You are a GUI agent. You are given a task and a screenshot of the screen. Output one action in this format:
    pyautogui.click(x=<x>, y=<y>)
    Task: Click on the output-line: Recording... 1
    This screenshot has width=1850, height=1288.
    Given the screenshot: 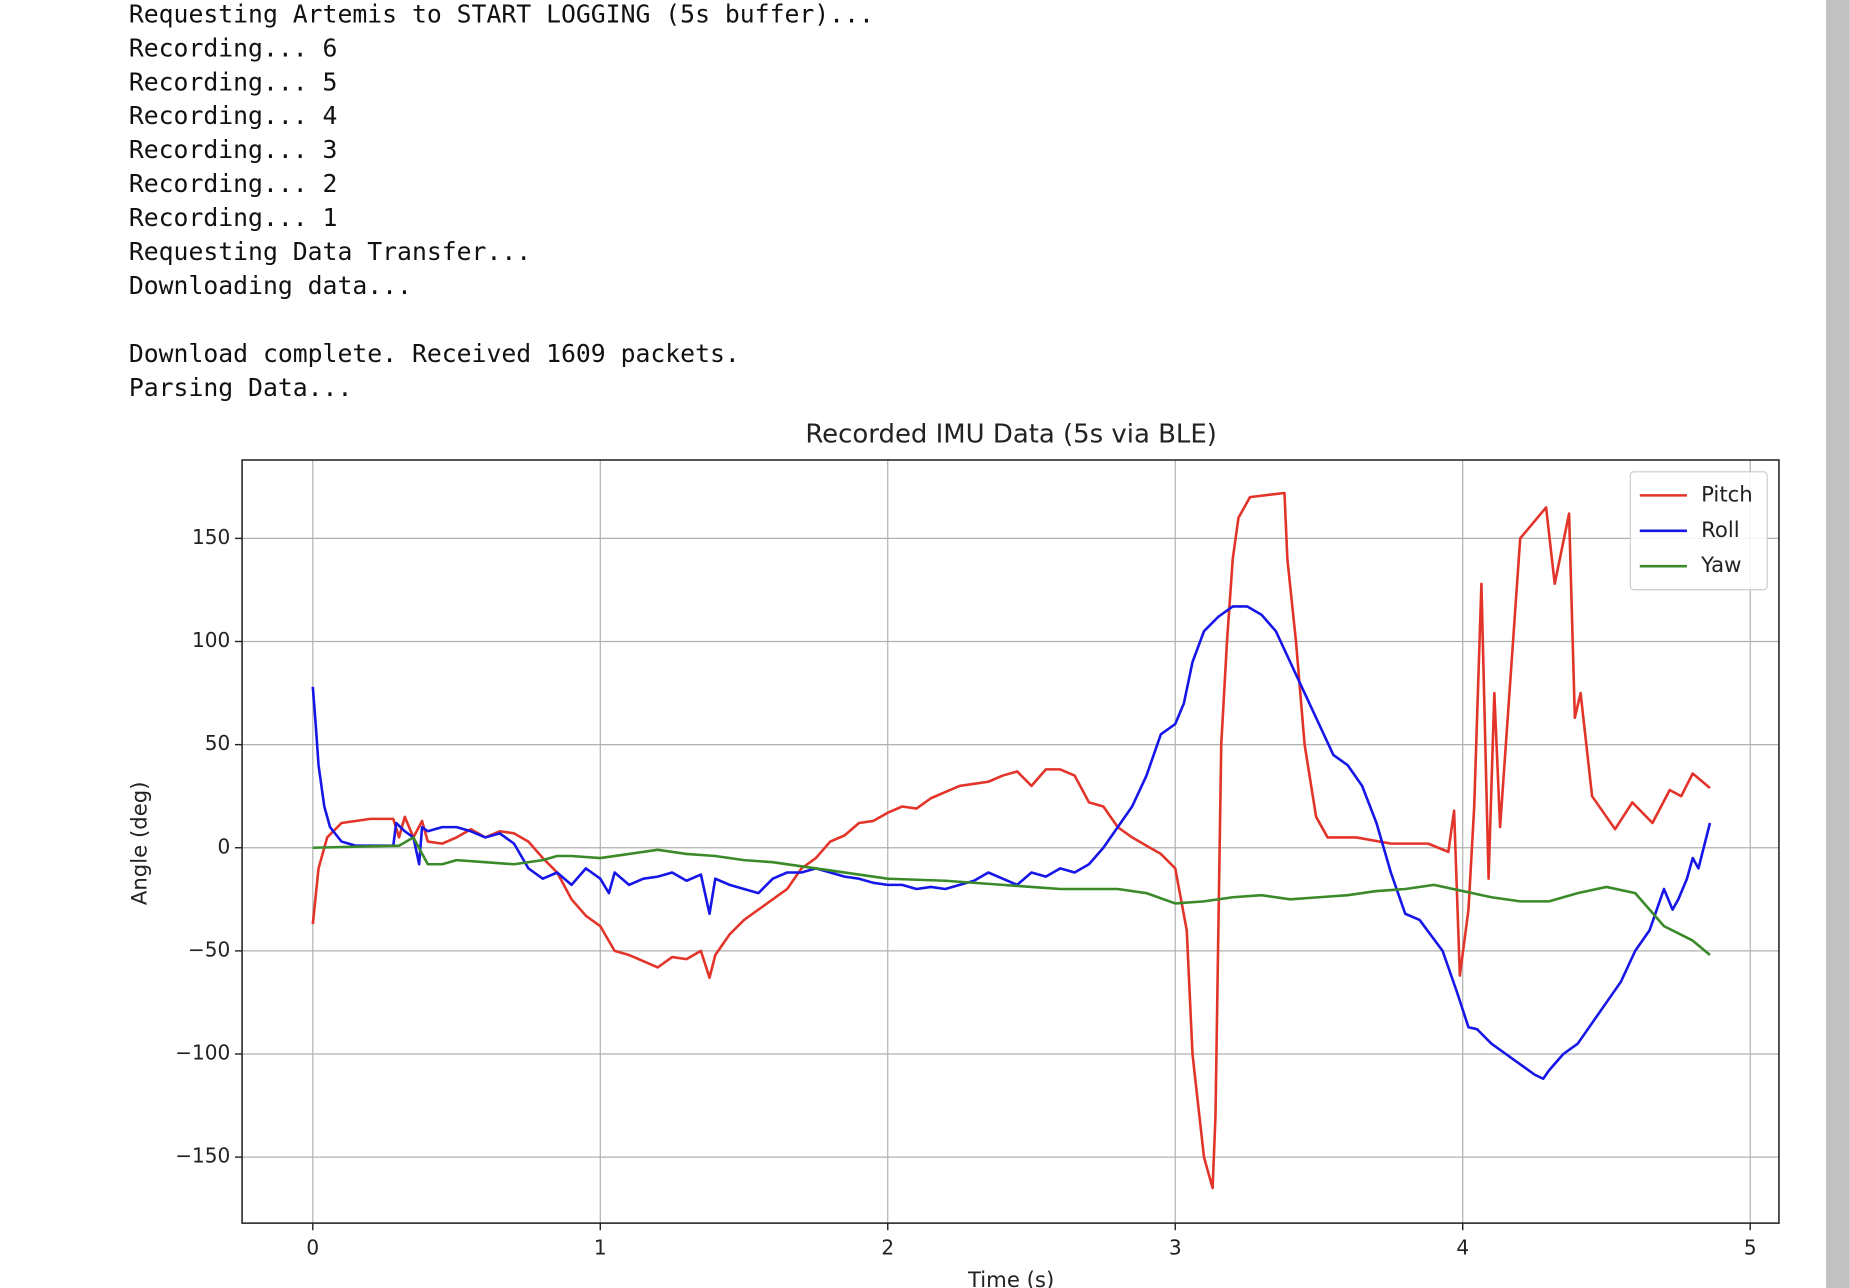 What is the action you would take?
    pyautogui.click(x=233, y=217)
    